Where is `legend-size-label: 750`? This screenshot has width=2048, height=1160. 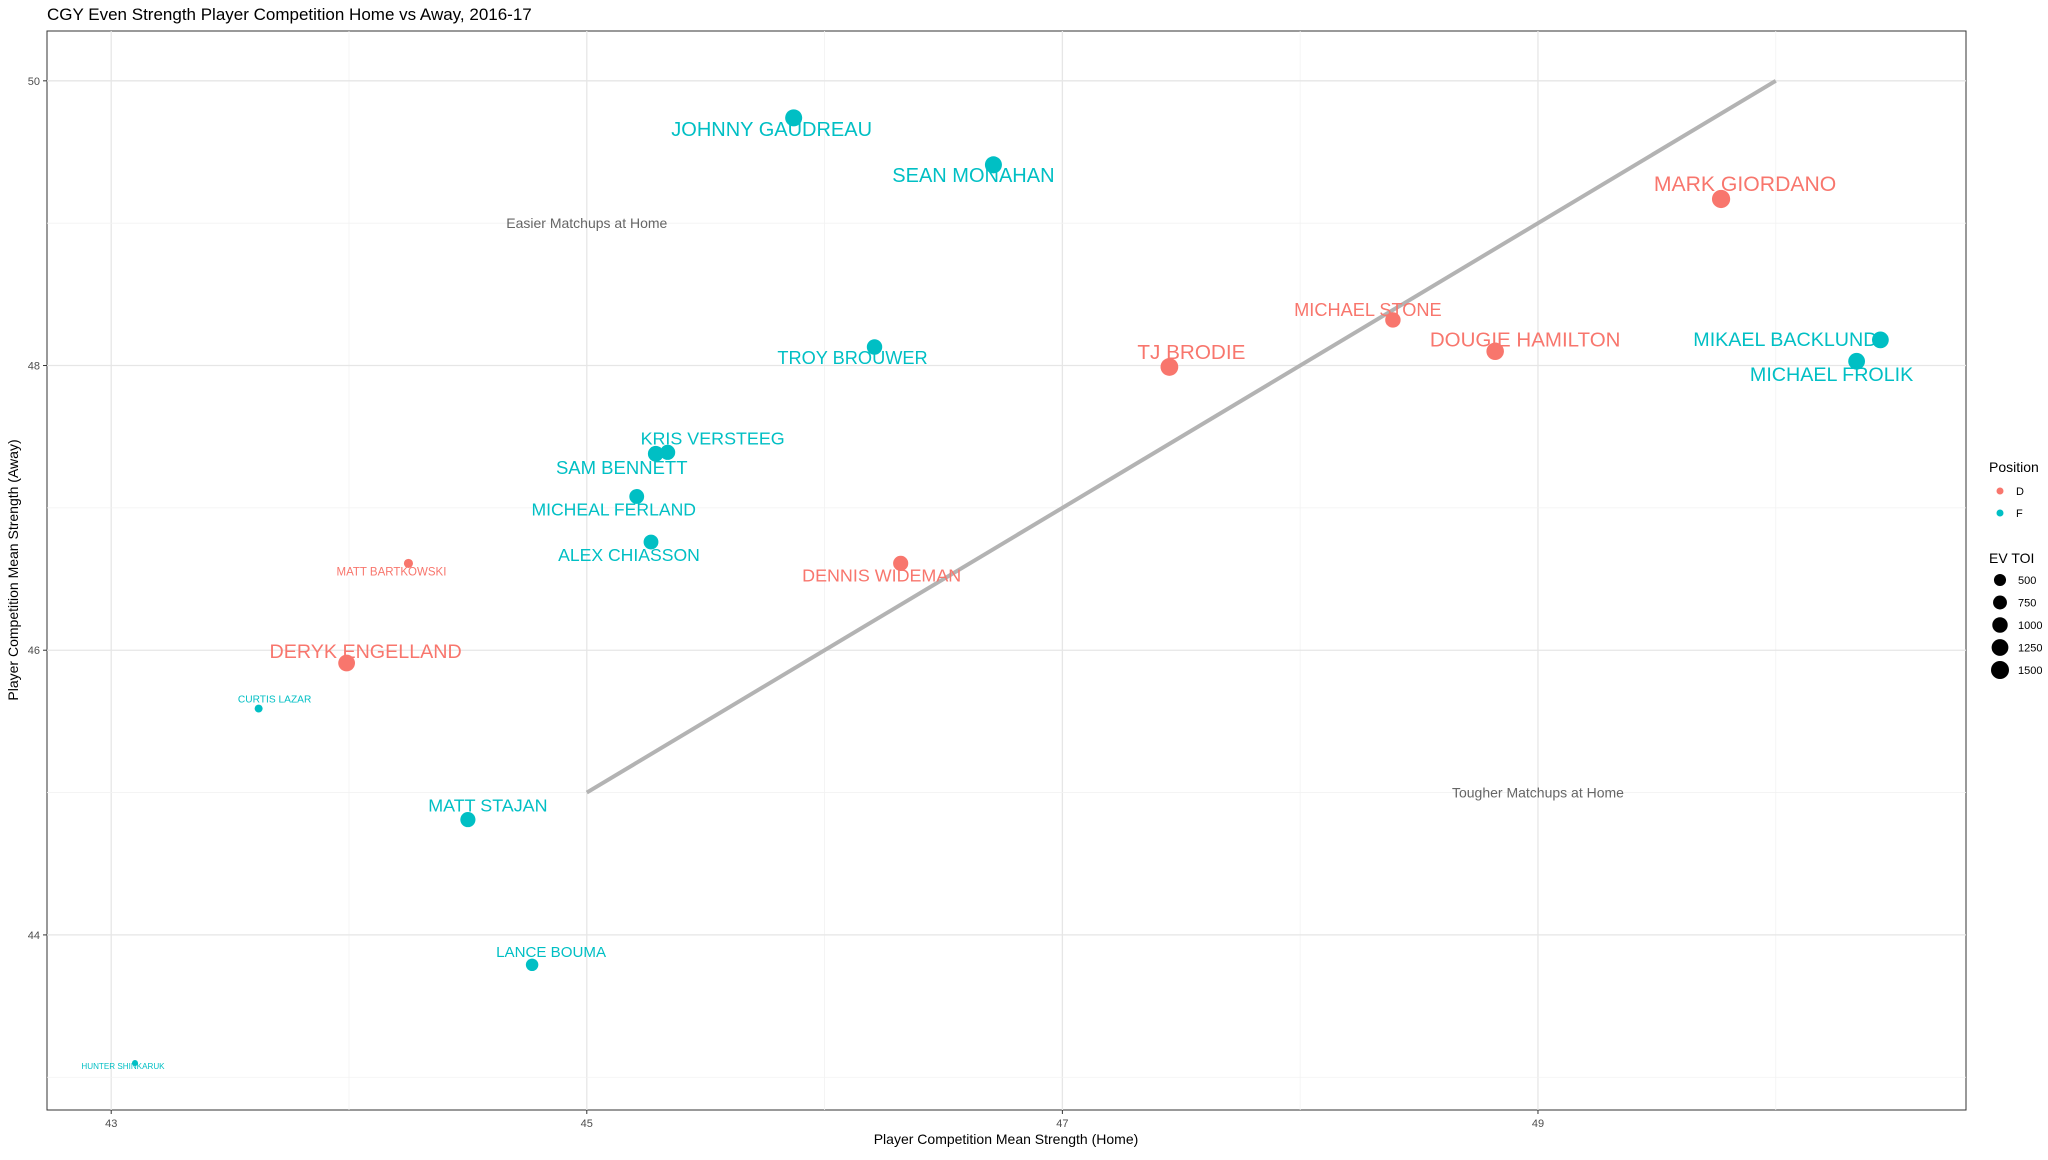
legend-size-label: 750 is located at coordinates (2027, 604).